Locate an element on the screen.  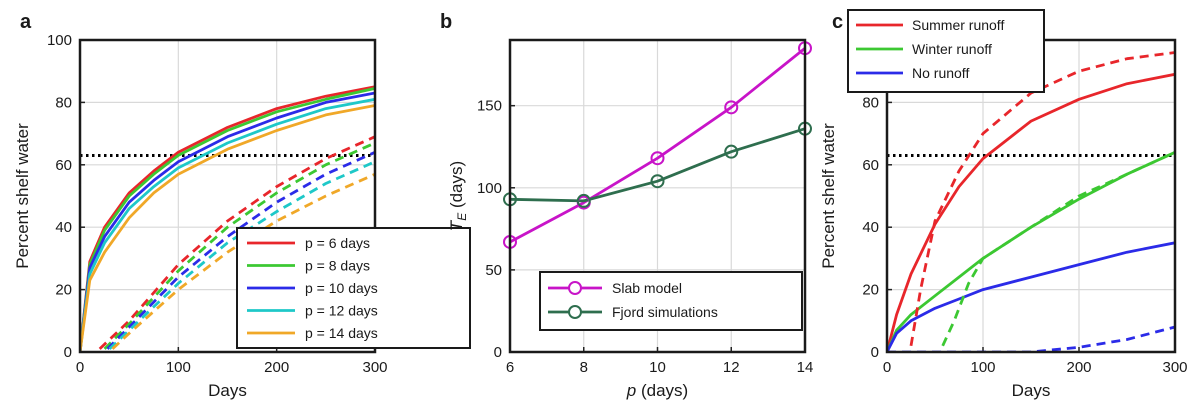
y-axis-label-sub: E is located at coordinates (462, 216).